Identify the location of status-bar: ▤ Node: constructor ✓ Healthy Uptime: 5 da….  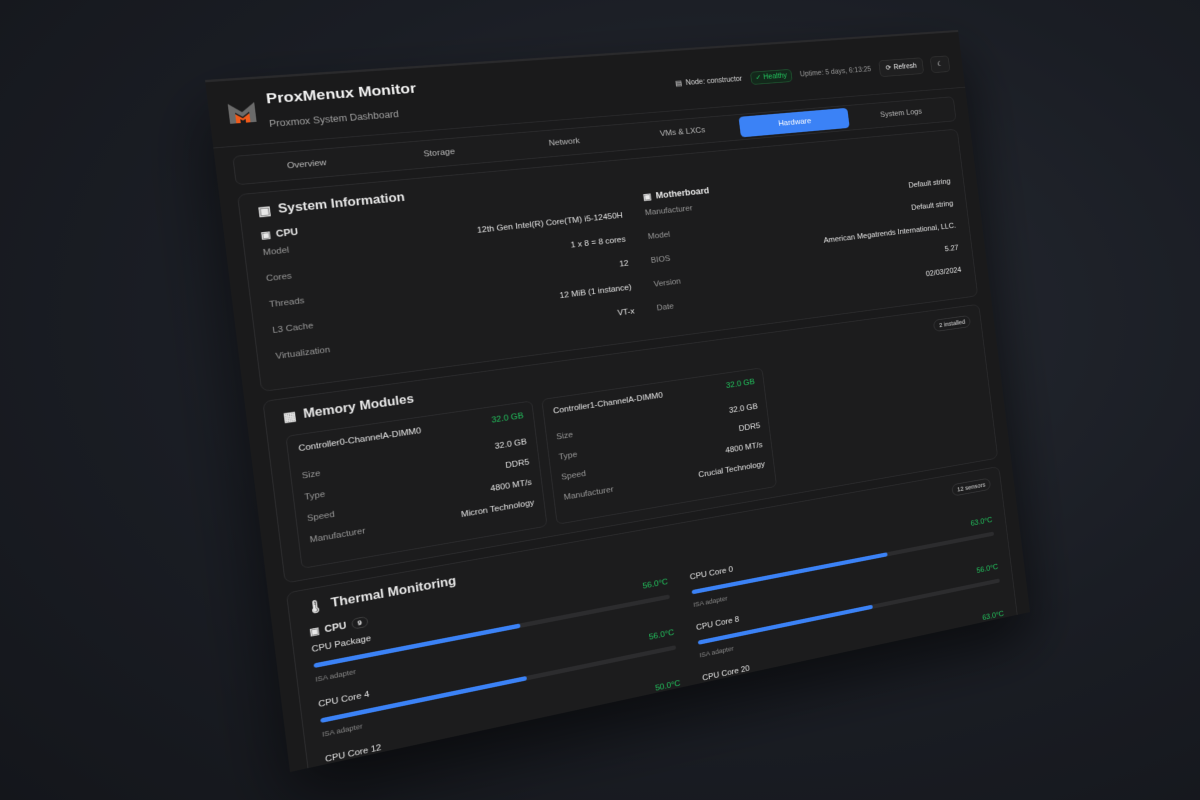
(812, 73).